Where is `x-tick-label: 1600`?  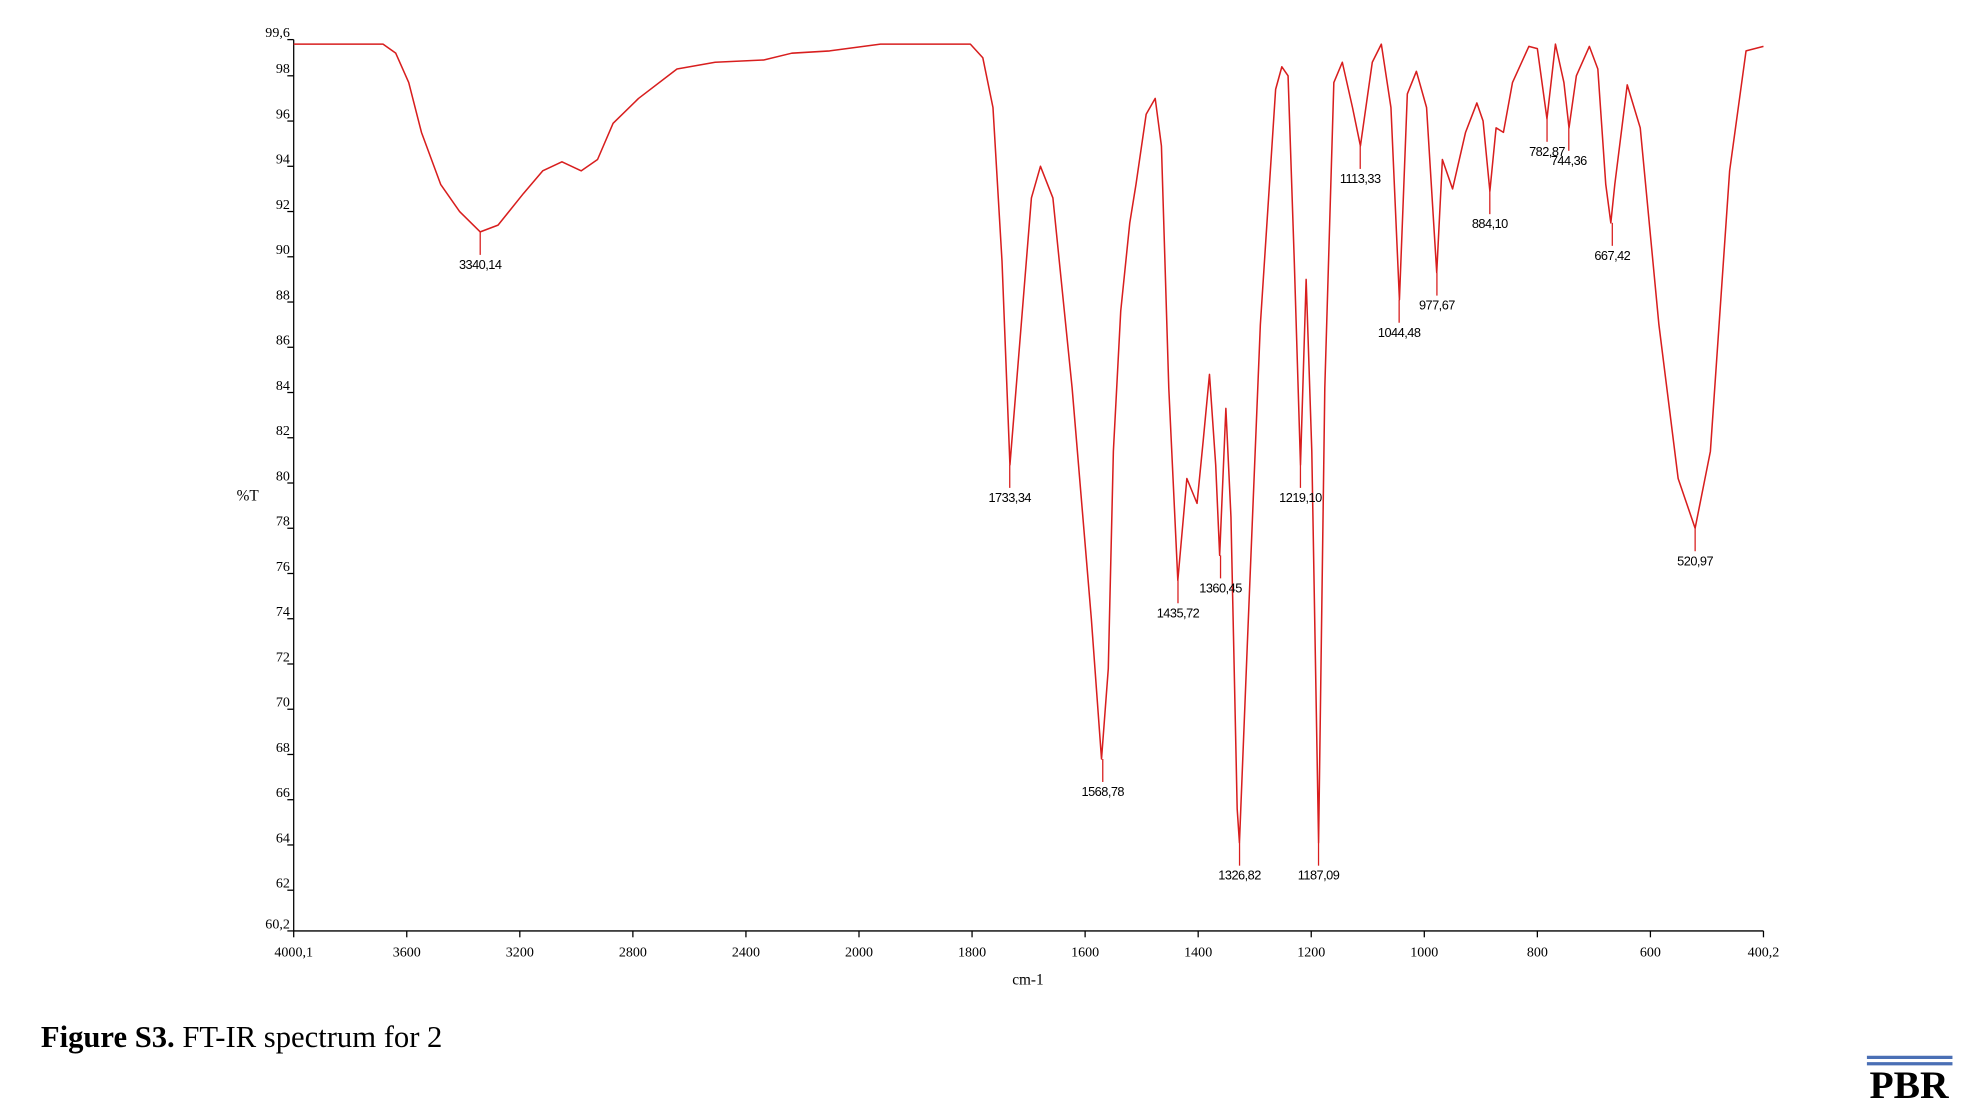 x-tick-label: 1600 is located at coordinates (1085, 952).